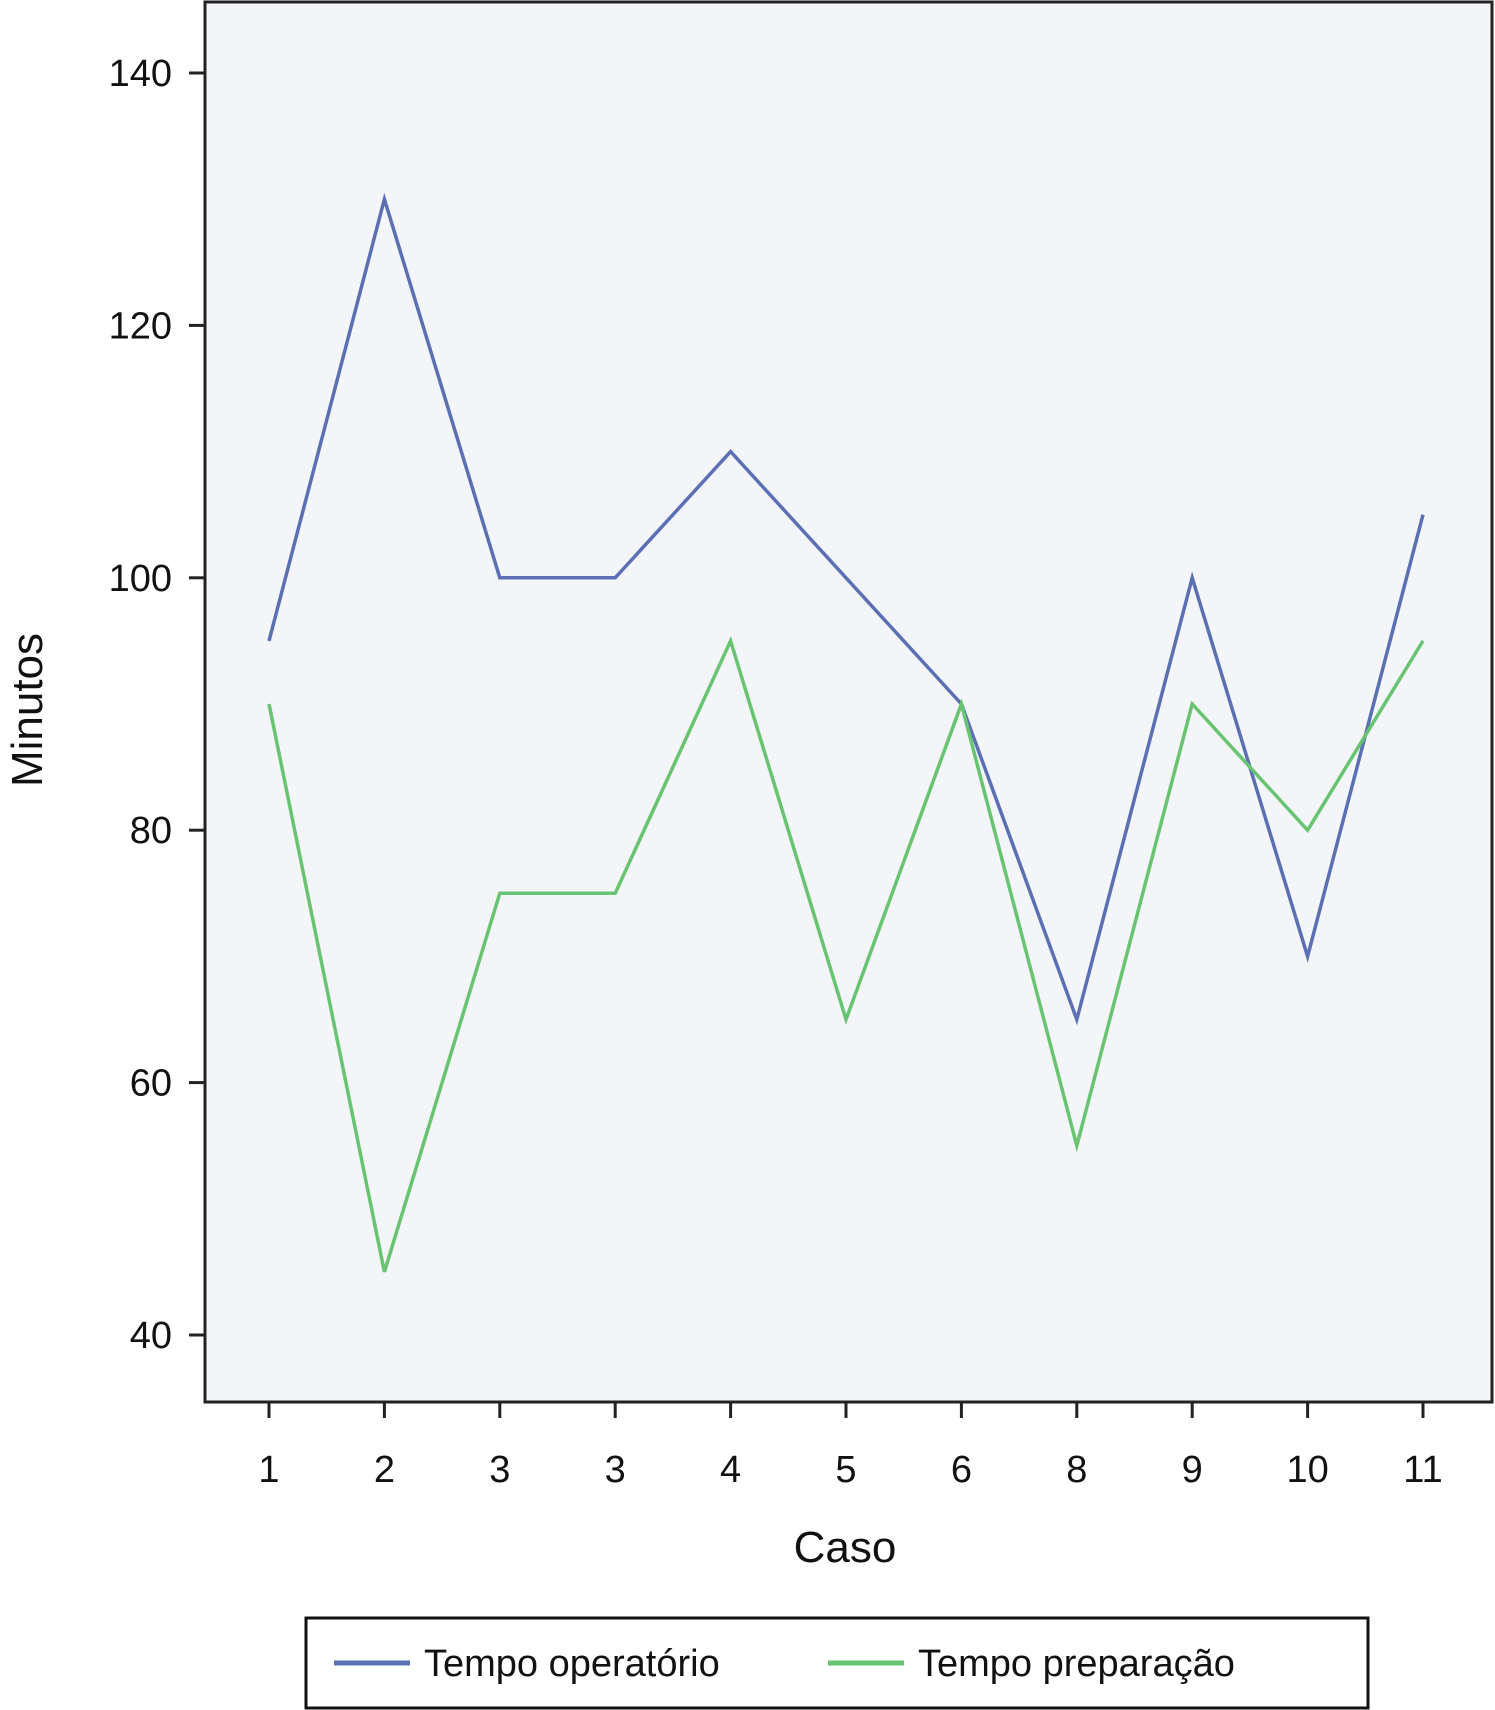  Describe the element at coordinates (730, 1470) in the screenshot. I see `x-tick-label: 4` at that location.